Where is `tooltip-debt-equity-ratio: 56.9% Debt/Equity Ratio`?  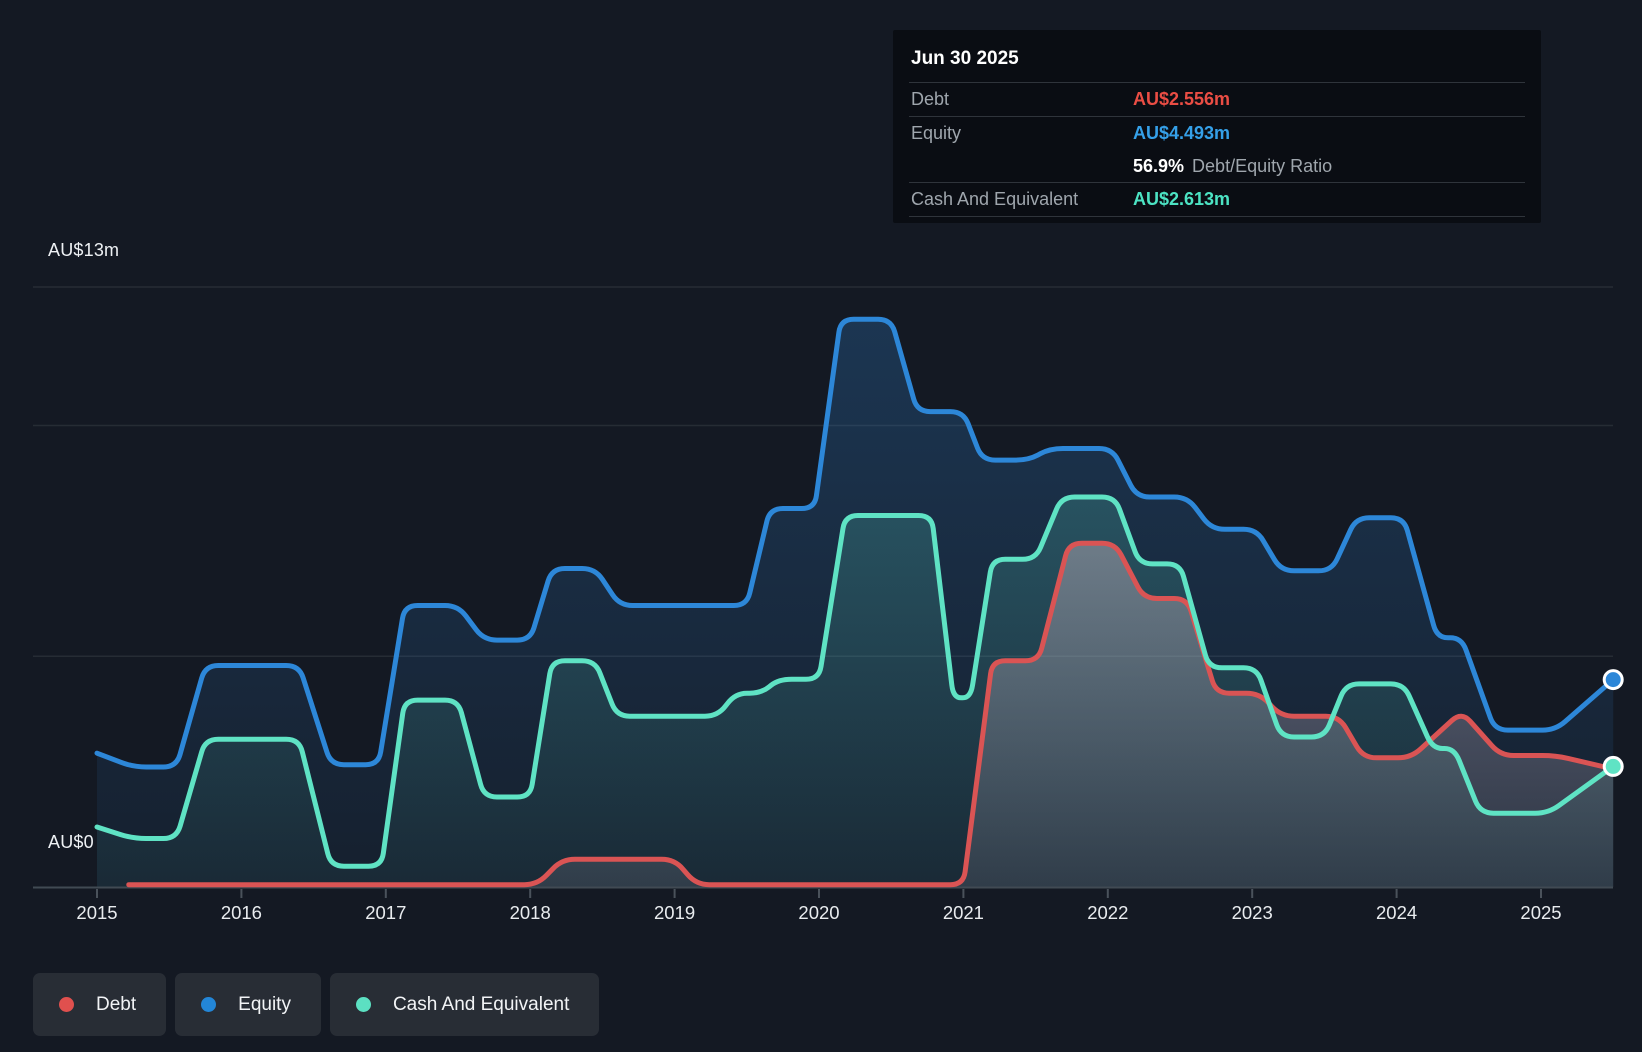 tooltip-debt-equity-ratio: 56.9% Debt/Equity Ratio is located at coordinates (1328, 166).